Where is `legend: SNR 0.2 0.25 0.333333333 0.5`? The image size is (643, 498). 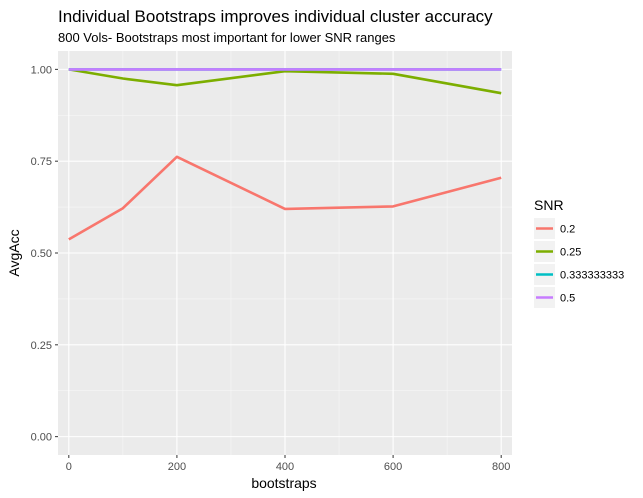
legend: SNR 0.2 0.25 0.333333333 0.5 is located at coordinates (579, 252).